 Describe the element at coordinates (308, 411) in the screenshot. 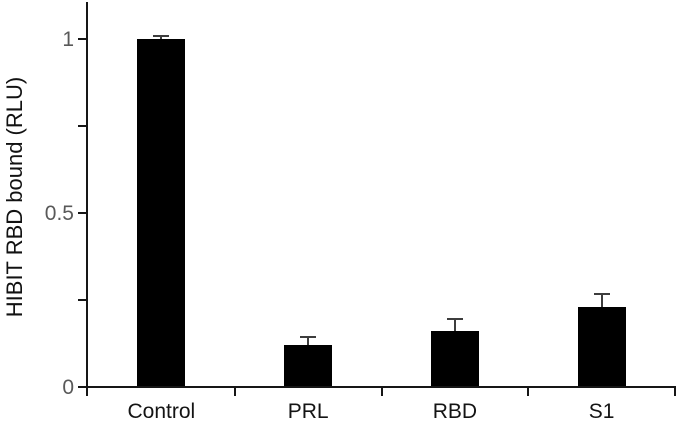

I see `x-category-label: PRL` at that location.